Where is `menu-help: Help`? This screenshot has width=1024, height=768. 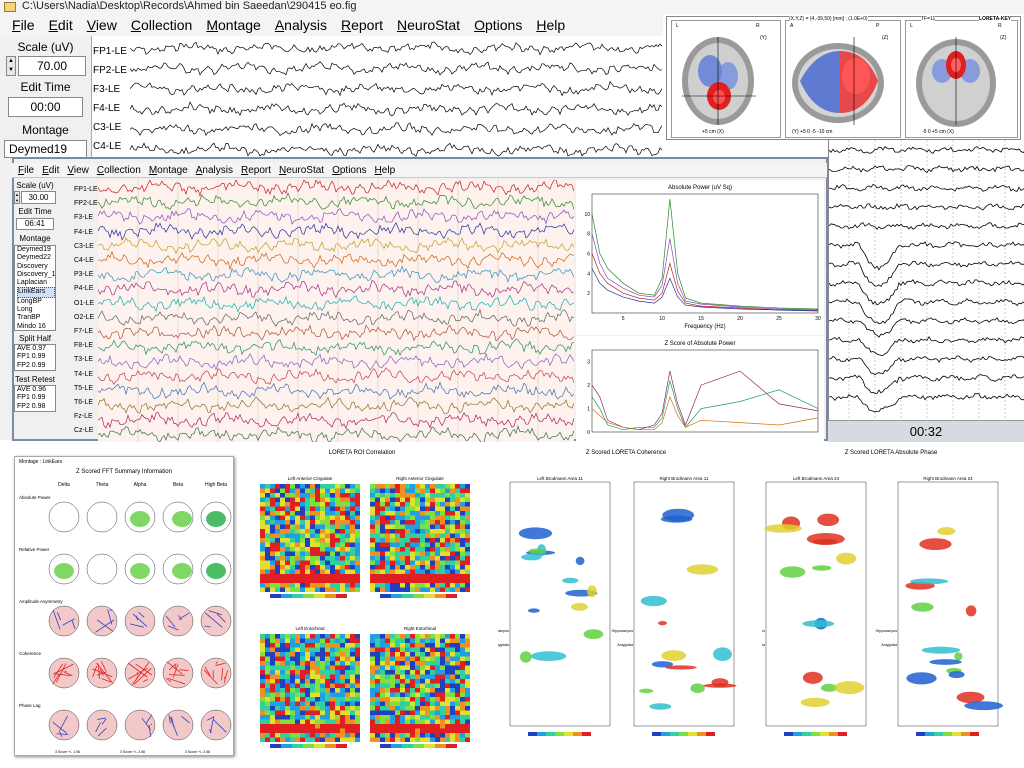
menu-help: Help is located at coordinates (551, 25).